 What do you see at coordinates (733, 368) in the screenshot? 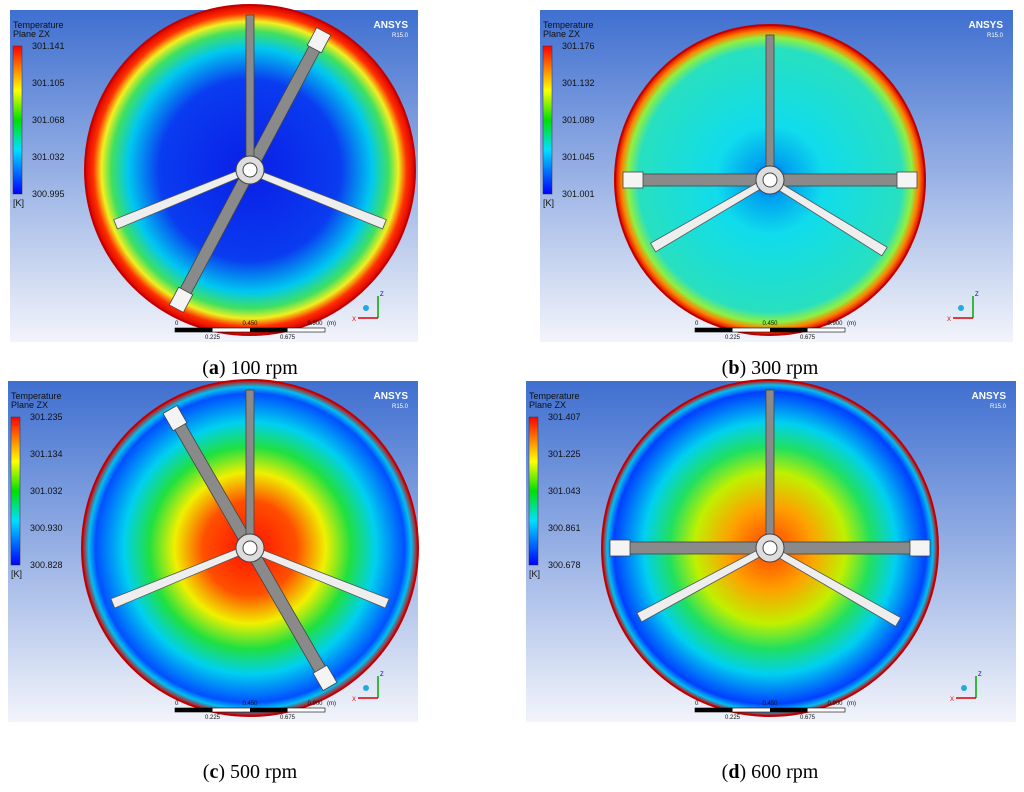
I see `caption-letter: b` at bounding box center [733, 368].